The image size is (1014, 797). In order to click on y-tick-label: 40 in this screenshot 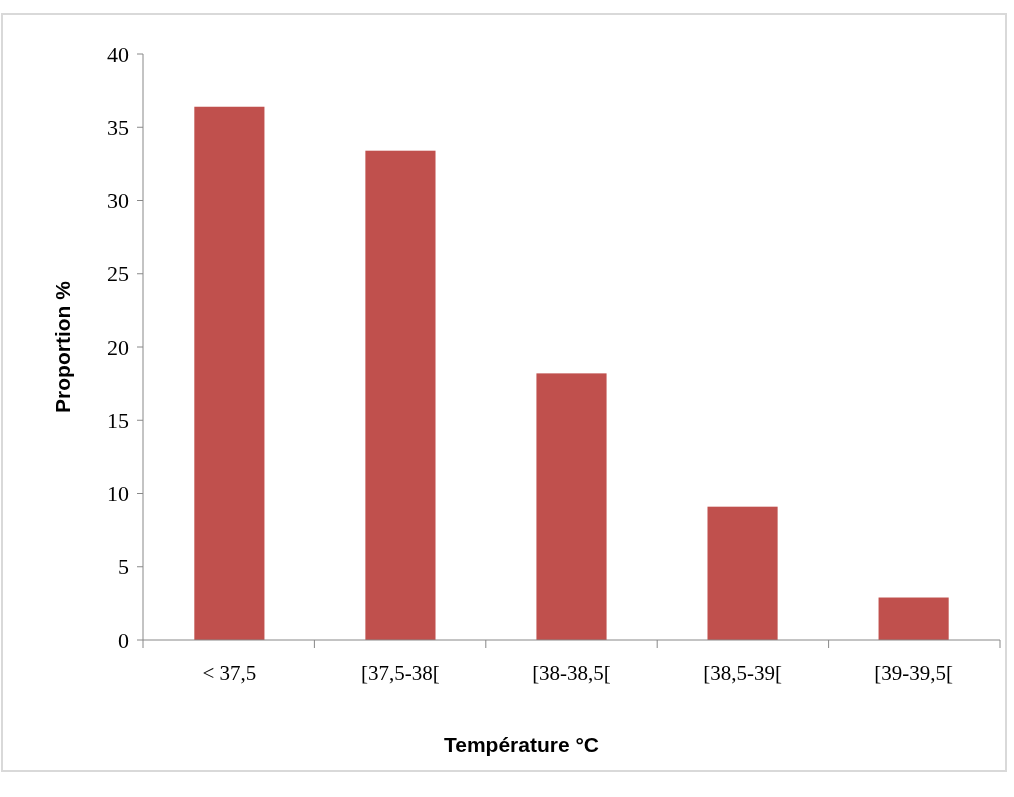, I will do `click(118, 54)`.